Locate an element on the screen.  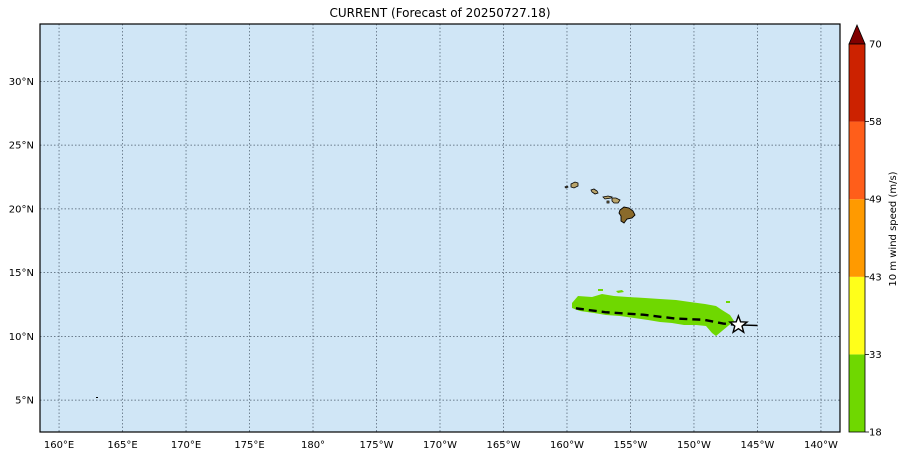
longitude-tick-label: 150°W is located at coordinates (694, 445).